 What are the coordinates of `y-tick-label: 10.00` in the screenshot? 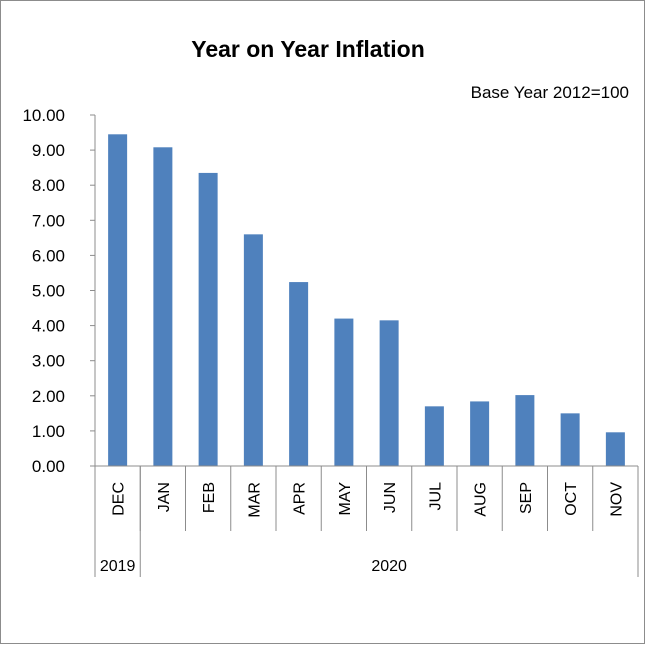 It's located at (43, 115).